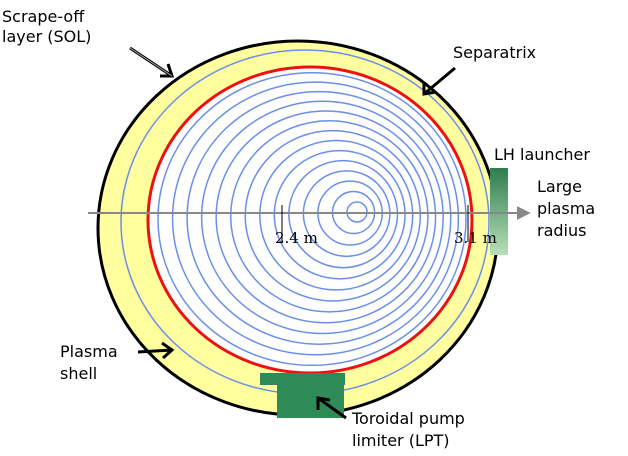 This screenshot has width=628, height=456. Describe the element at coordinates (310, 395) in the screenshot. I see `pump-limiter` at that location.